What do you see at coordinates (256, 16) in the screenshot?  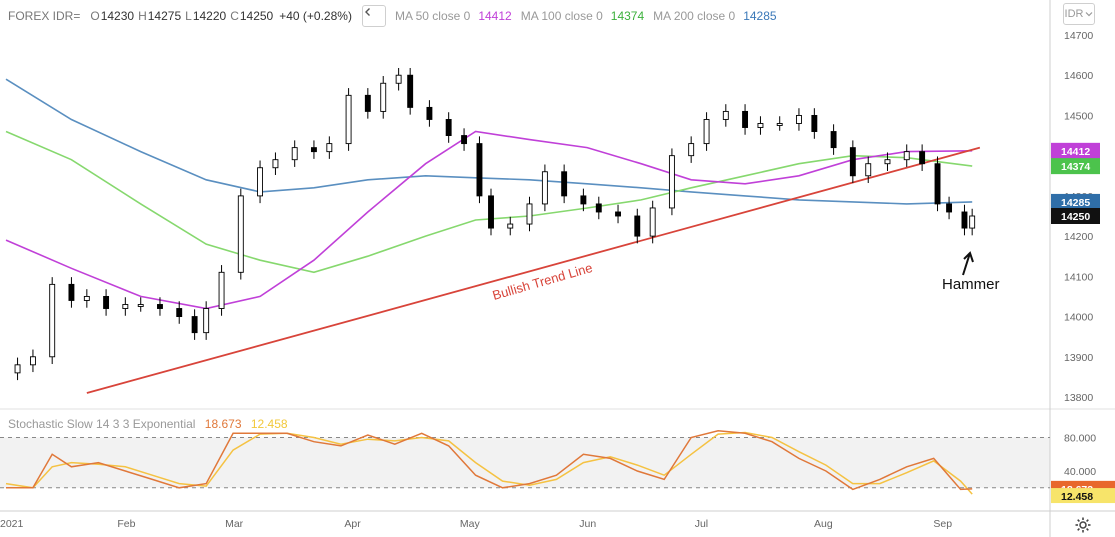 I see `close-value: 14250` at bounding box center [256, 16].